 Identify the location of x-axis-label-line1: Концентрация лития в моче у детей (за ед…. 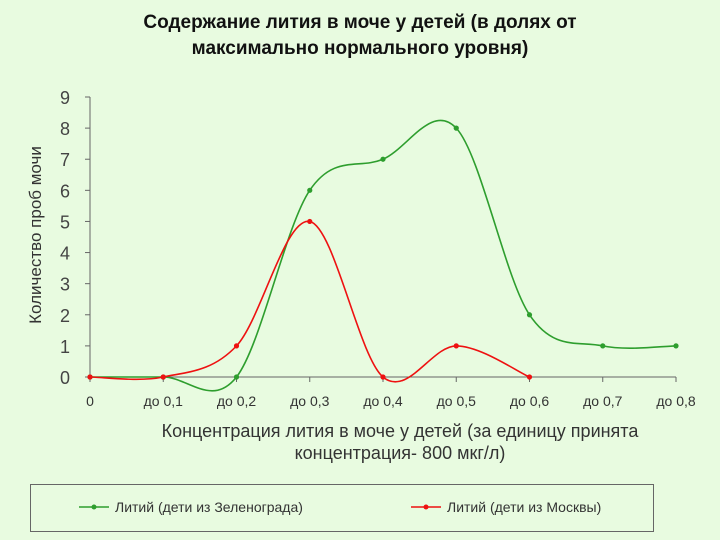
(400, 431).